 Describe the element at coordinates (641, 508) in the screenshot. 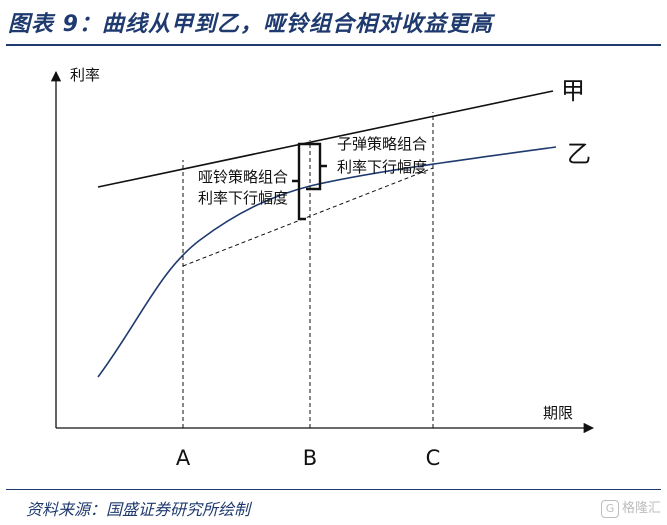

I see `watermark-text: 格隆汇` at that location.